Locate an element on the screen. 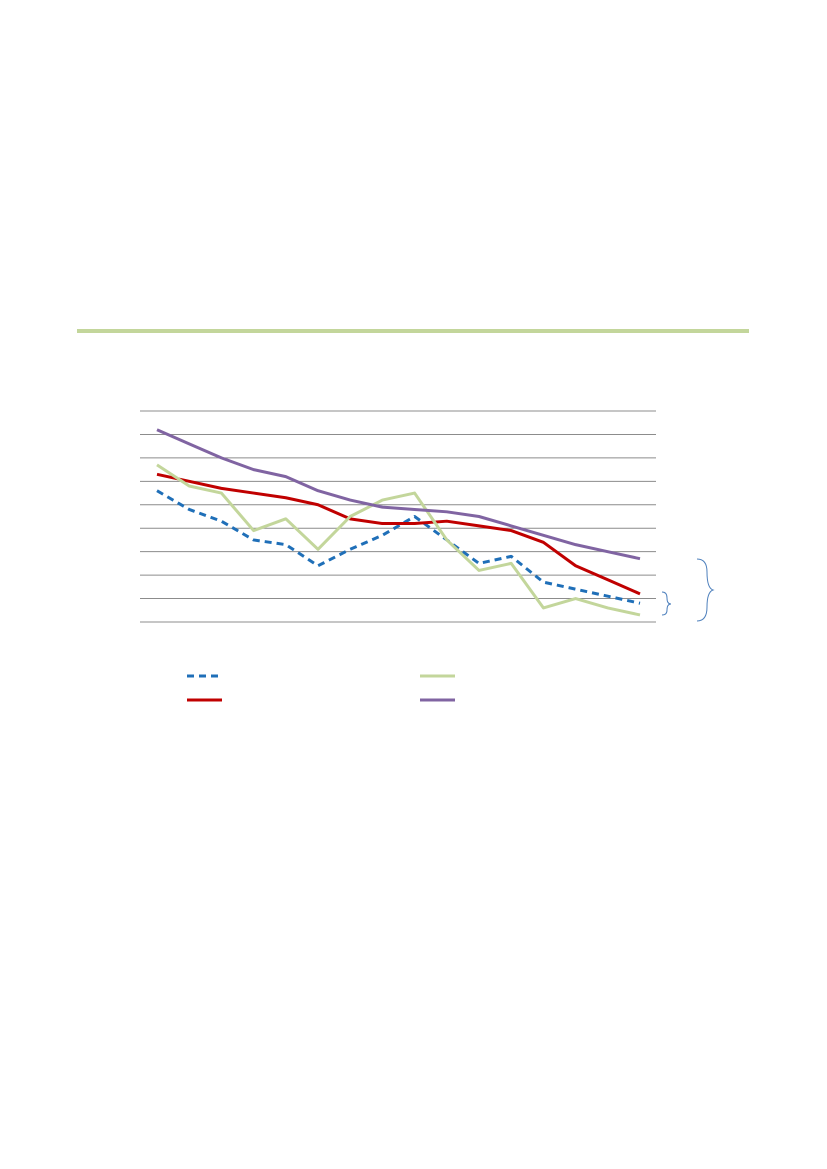  section-rule is located at coordinates (413, 331).